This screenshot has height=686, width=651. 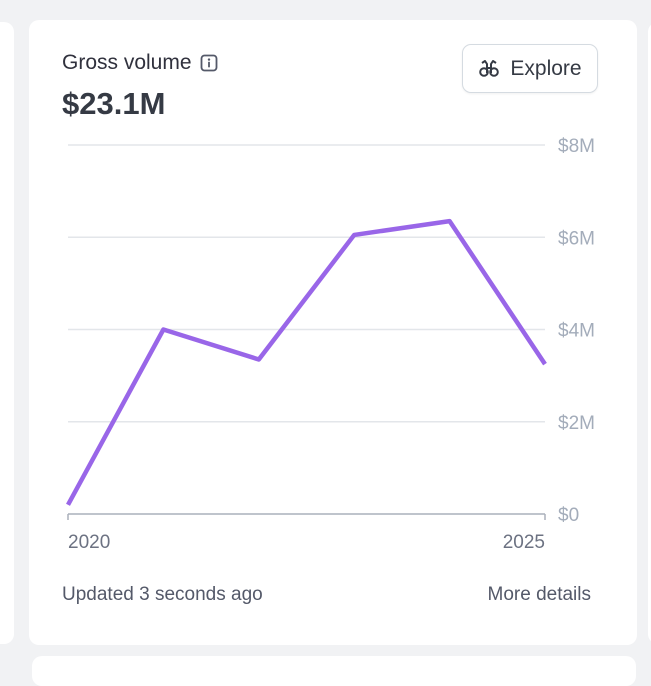 I want to click on y-tick-label: $2M, so click(x=576, y=423).